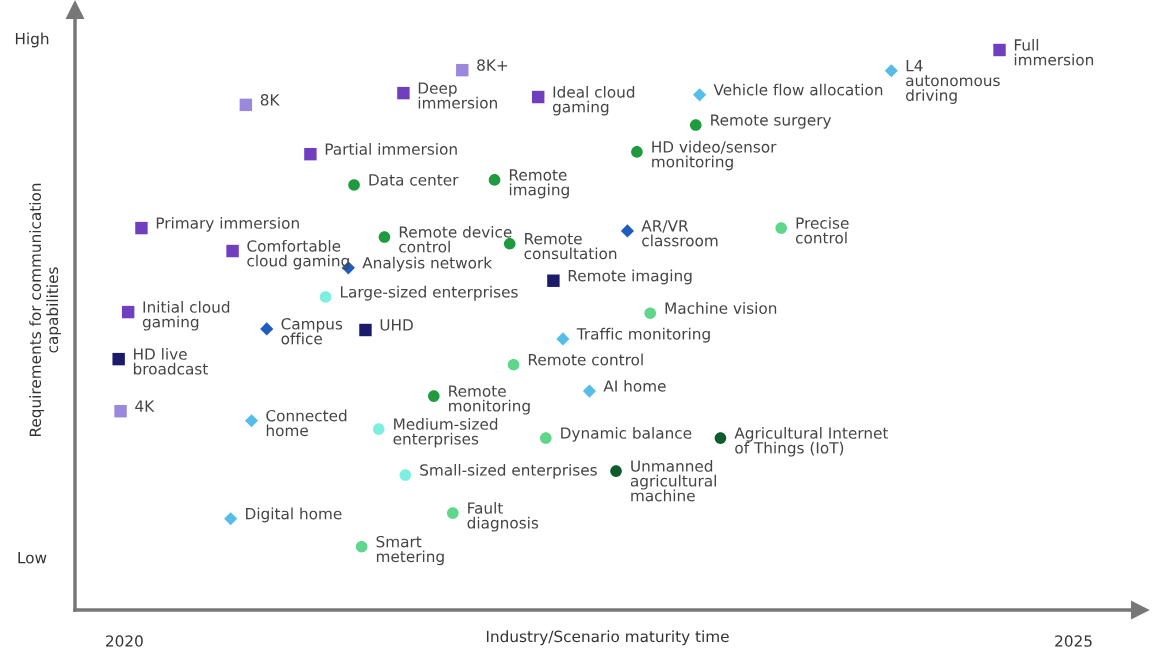 This screenshot has height=657, width=1154. What do you see at coordinates (679, 233) in the screenshot?
I see `annotation: AR/VR classroom` at bounding box center [679, 233].